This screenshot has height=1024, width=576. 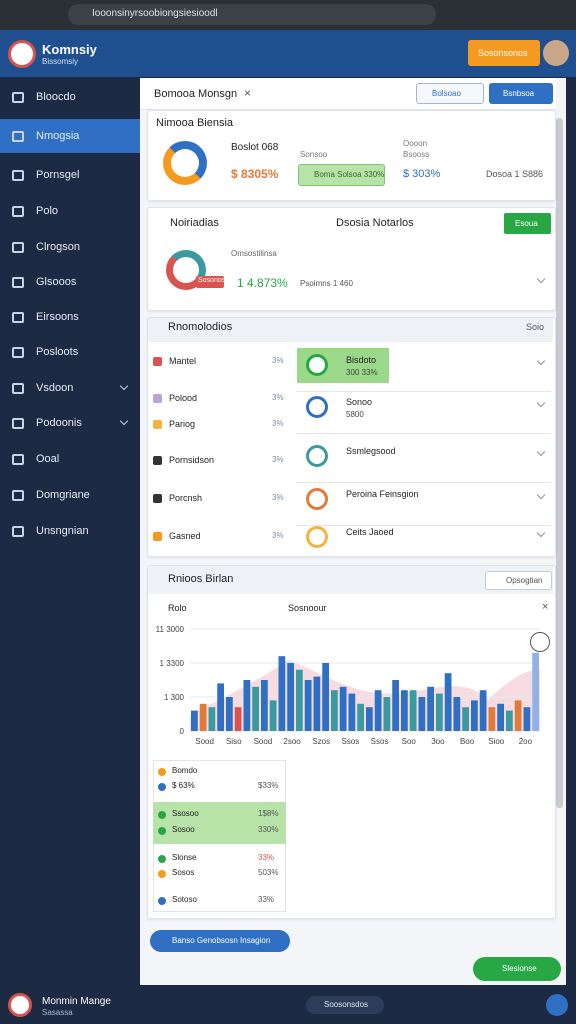 What do you see at coordinates (56, 282) in the screenshot?
I see `sidebar-item: Glsooos` at bounding box center [56, 282].